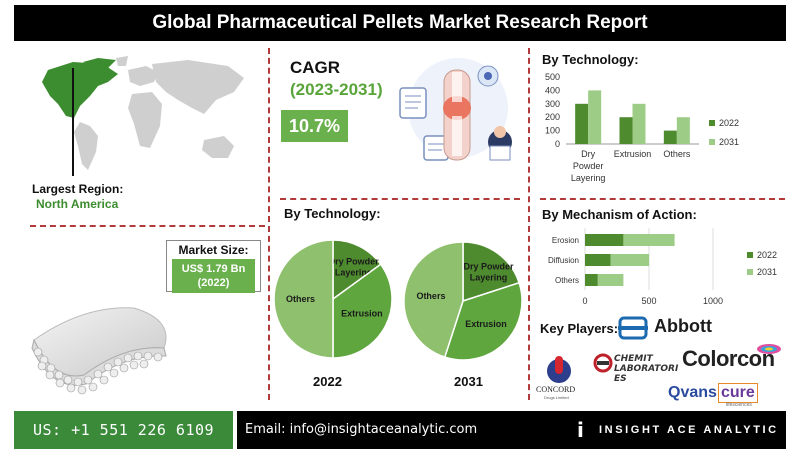  What do you see at coordinates (213, 269) in the screenshot?
I see `market-size-amount: US$ 1.79 Bn` at bounding box center [213, 269].